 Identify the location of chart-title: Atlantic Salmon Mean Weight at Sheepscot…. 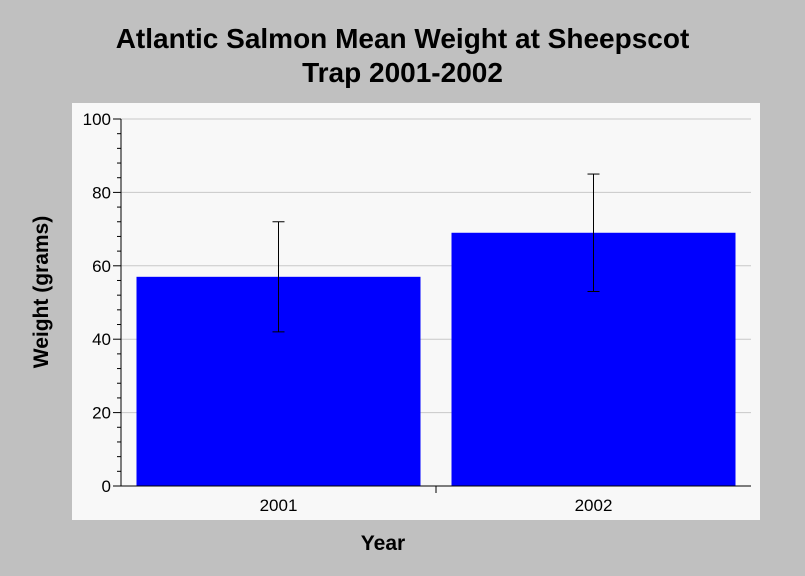
(402, 56).